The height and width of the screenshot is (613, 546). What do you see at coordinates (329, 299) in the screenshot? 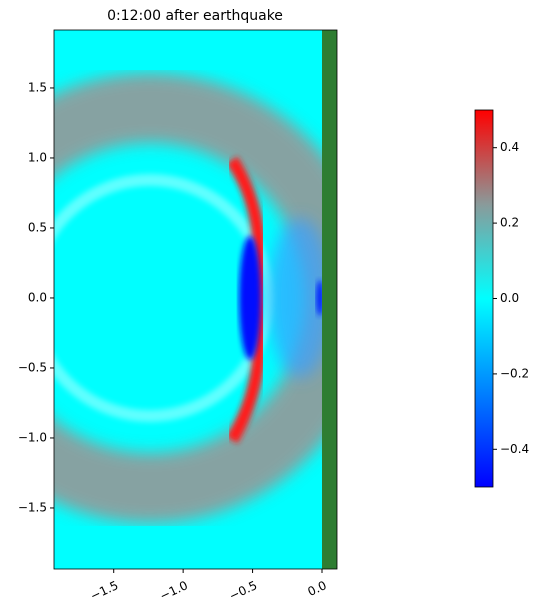
I see `land` at bounding box center [329, 299].